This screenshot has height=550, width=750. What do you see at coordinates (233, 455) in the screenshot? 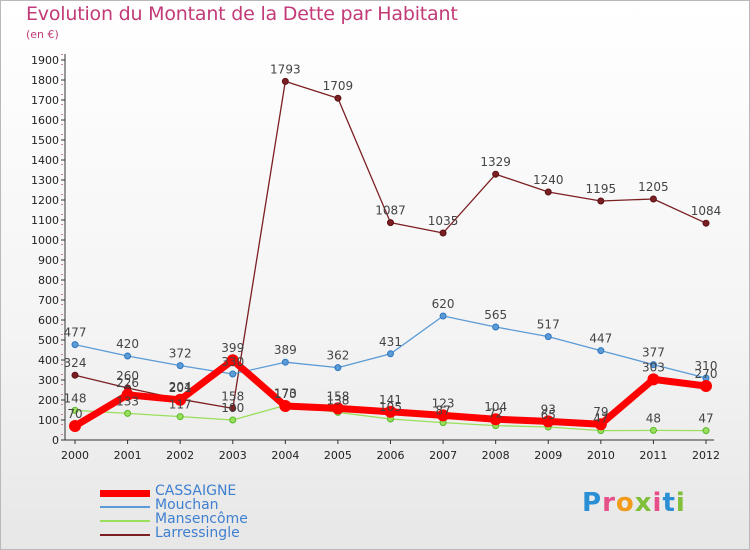
I see `x-tick-label: 2003` at bounding box center [233, 455].